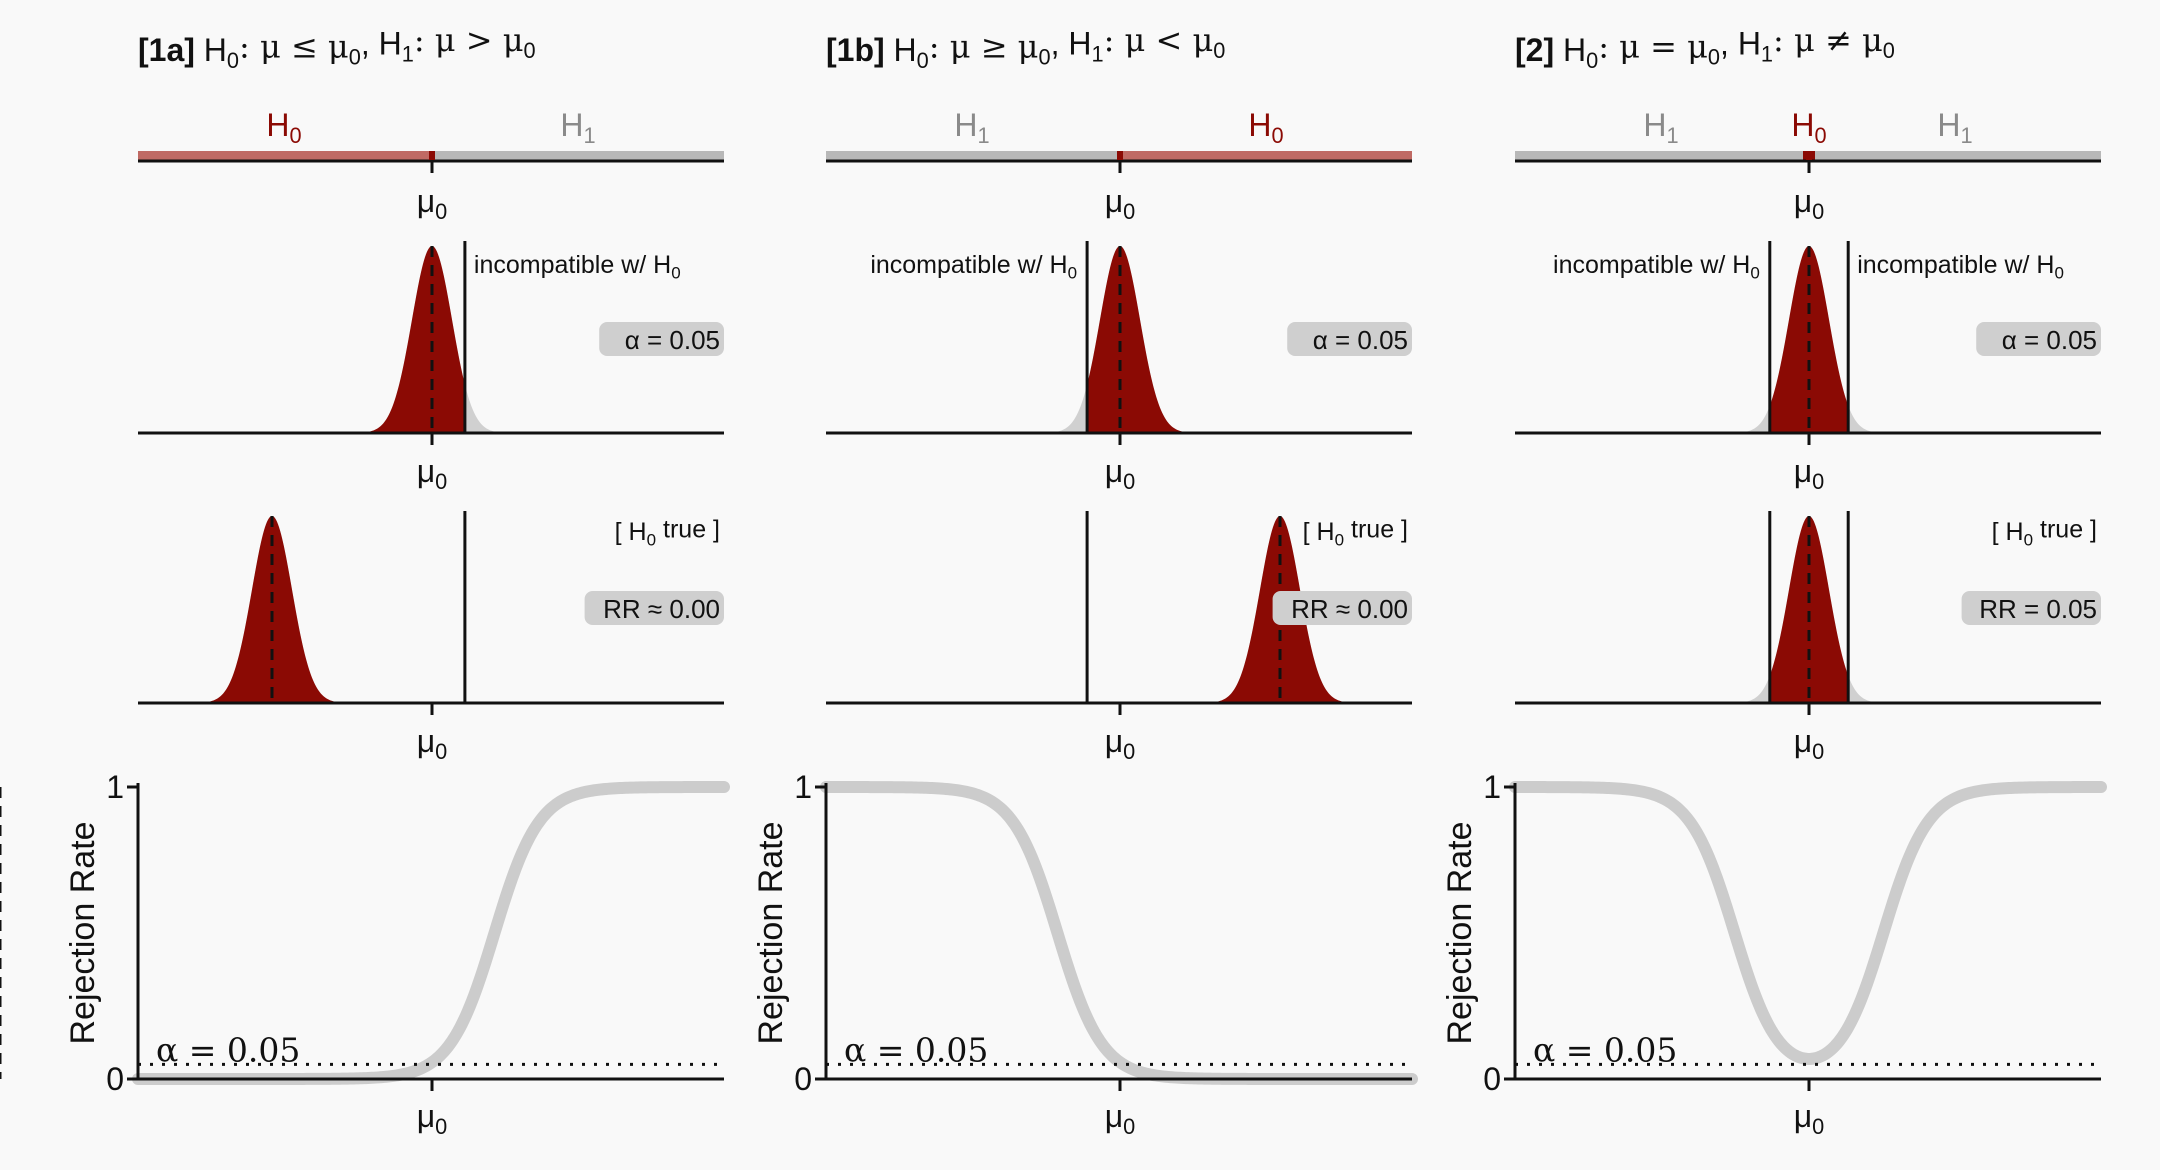  I want to click on panel-tag: [2], so click(1534, 50).